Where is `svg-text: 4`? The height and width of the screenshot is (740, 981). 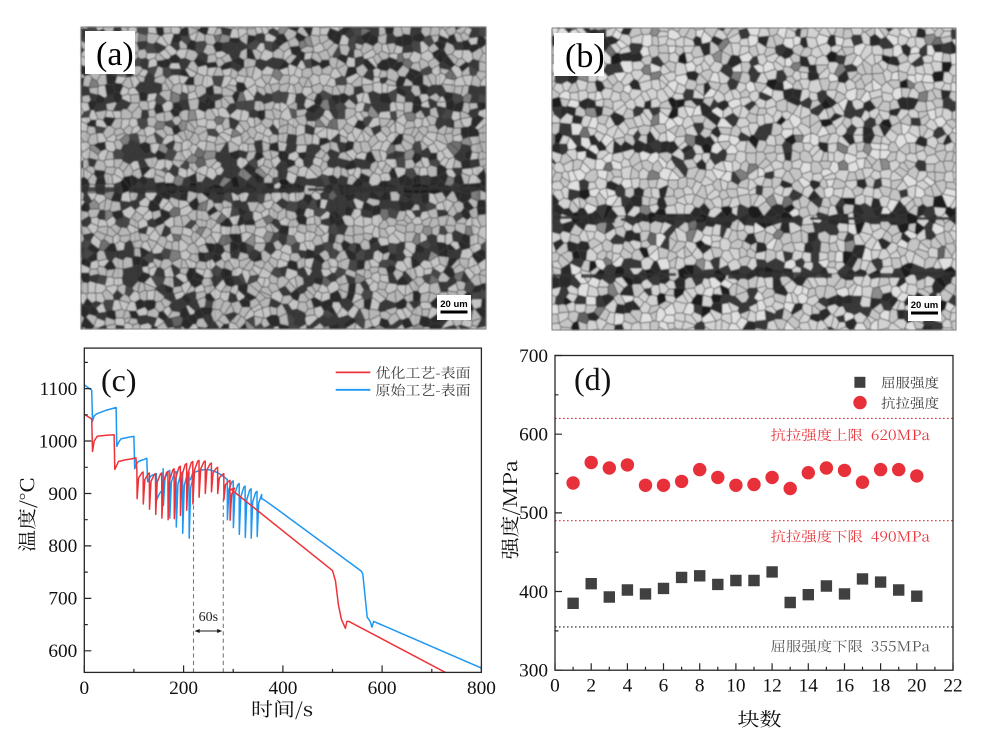 svg-text: 4 is located at coordinates (628, 686).